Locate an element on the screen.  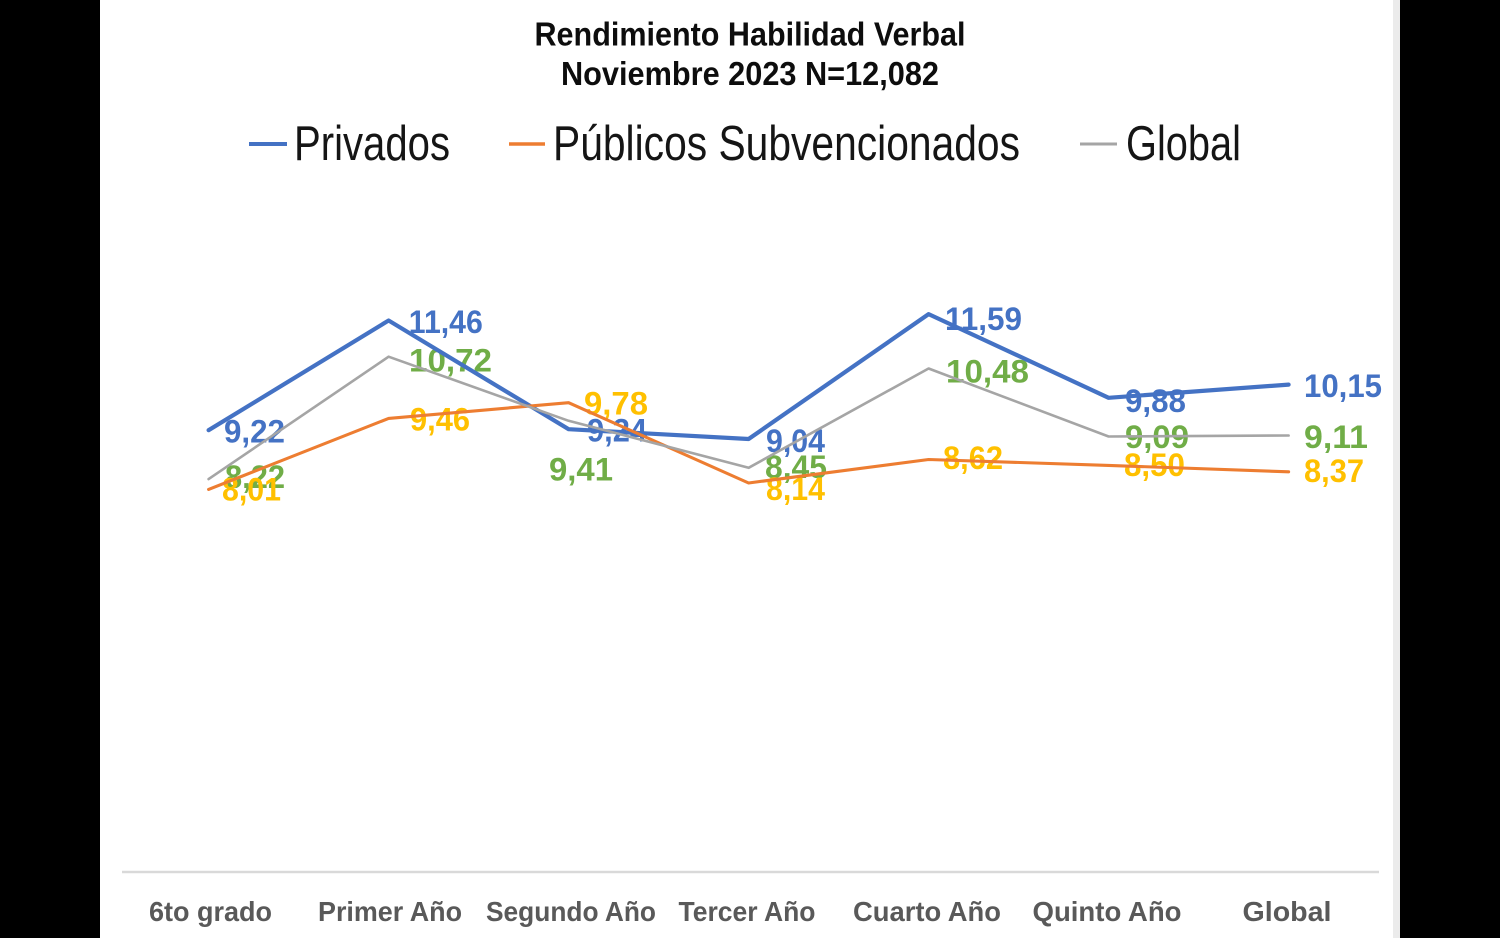
svg-text: Públicos Subvencionados is located at coordinates (786, 144).